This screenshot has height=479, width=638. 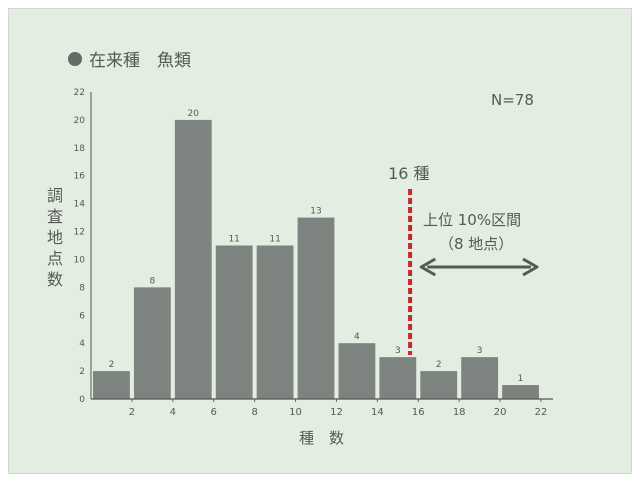 I want to click on x-tick-label: 16, so click(x=418, y=412).